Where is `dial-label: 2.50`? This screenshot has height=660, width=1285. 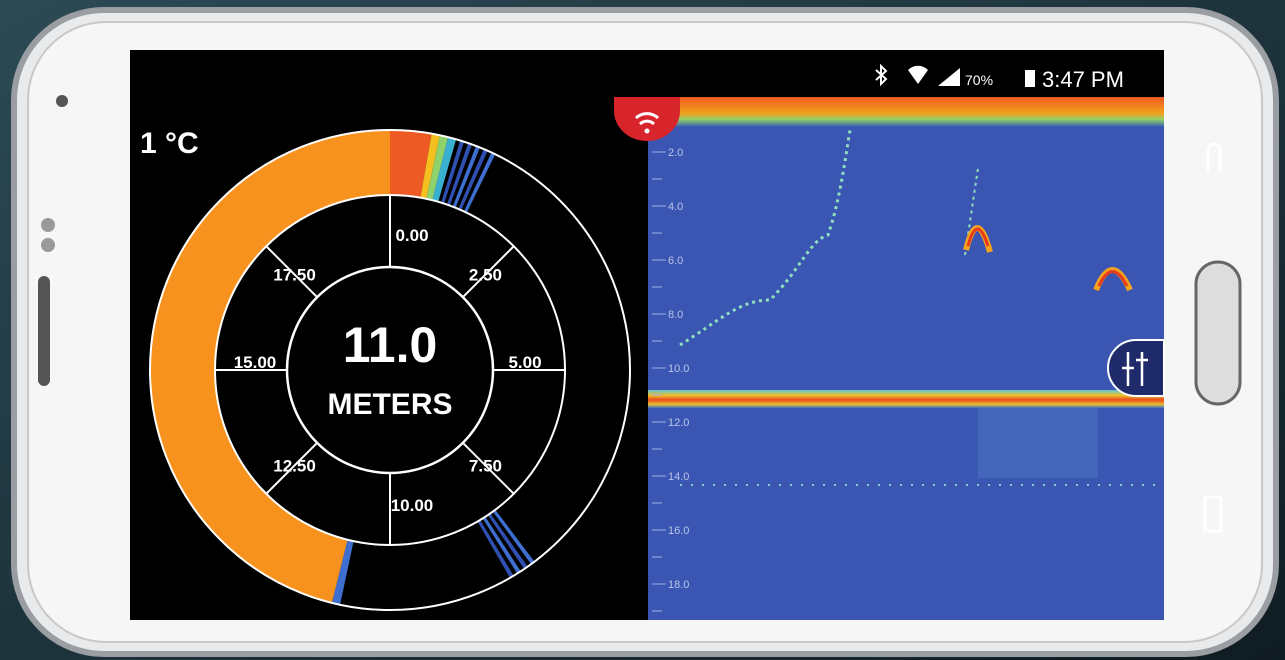 dial-label: 2.50 is located at coordinates (485, 275).